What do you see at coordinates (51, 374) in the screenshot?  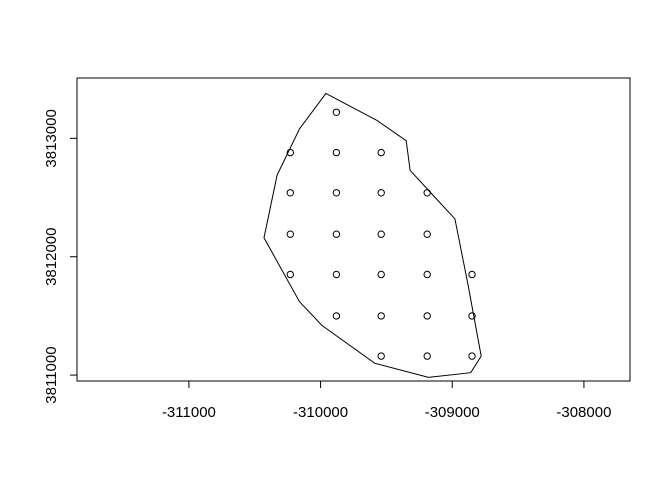 I see `y-tick-label: 3811000` at bounding box center [51, 374].